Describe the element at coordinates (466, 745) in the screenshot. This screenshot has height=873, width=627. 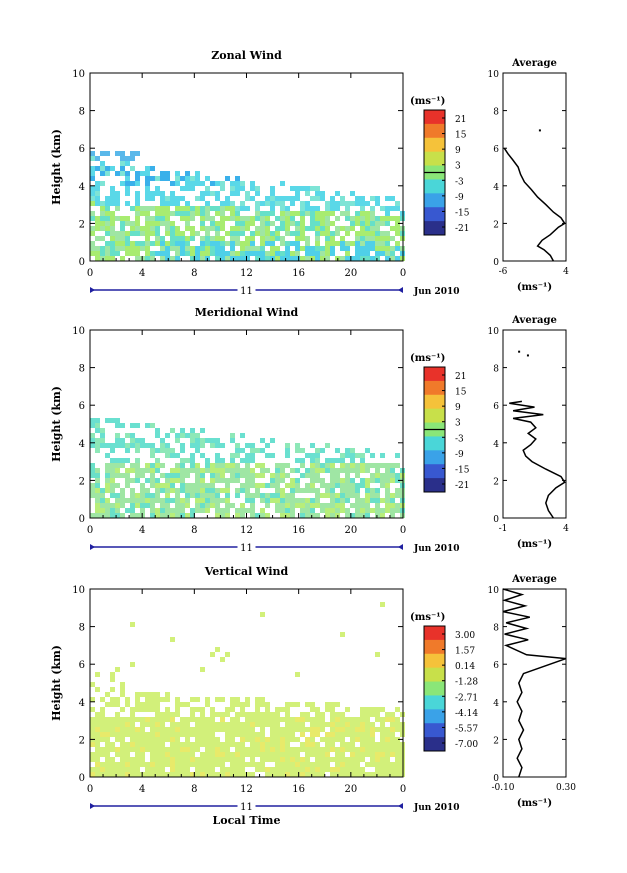
I see `colorbar-tick-label: -7.00` at that location.